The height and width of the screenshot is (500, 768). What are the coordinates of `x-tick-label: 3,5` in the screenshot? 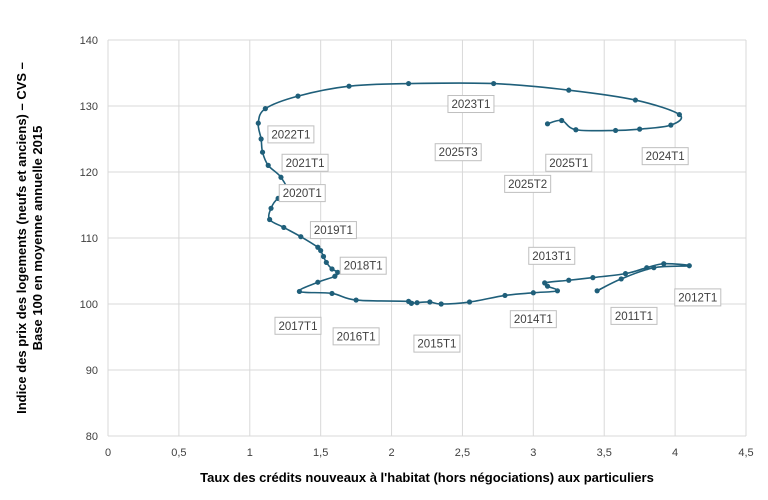 It's located at (604, 453).